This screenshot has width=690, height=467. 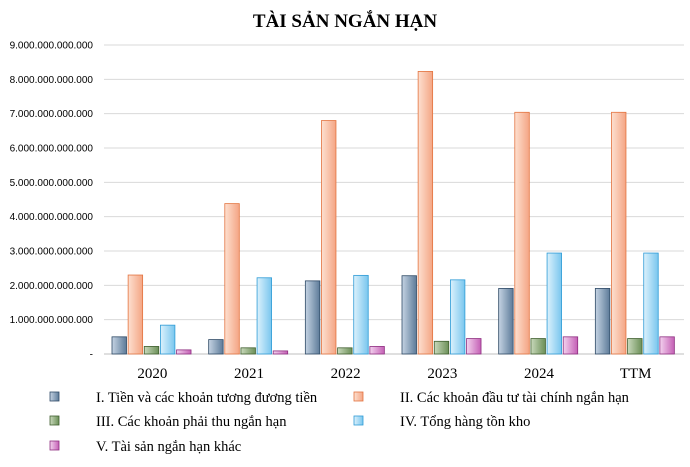 What do you see at coordinates (394, 374) in the screenshot?
I see `x-axis-ticks: 2020 2021 2022 2023 2024 TTM` at bounding box center [394, 374].